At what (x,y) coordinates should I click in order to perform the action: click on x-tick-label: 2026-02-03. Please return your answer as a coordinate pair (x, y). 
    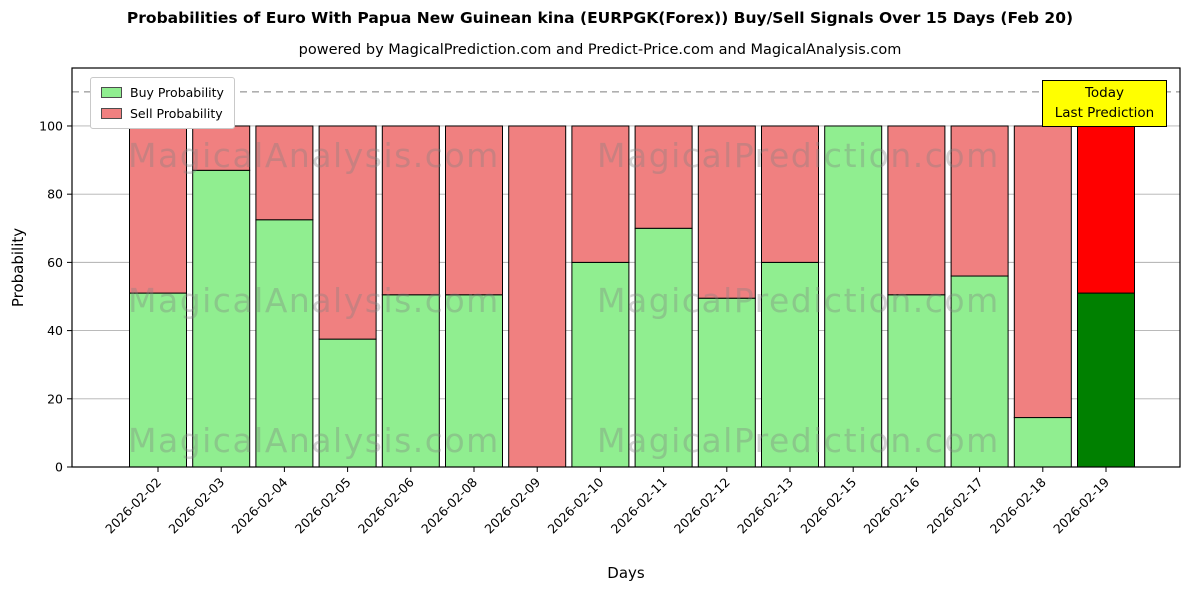
    Looking at the image, I should click on (196, 506).